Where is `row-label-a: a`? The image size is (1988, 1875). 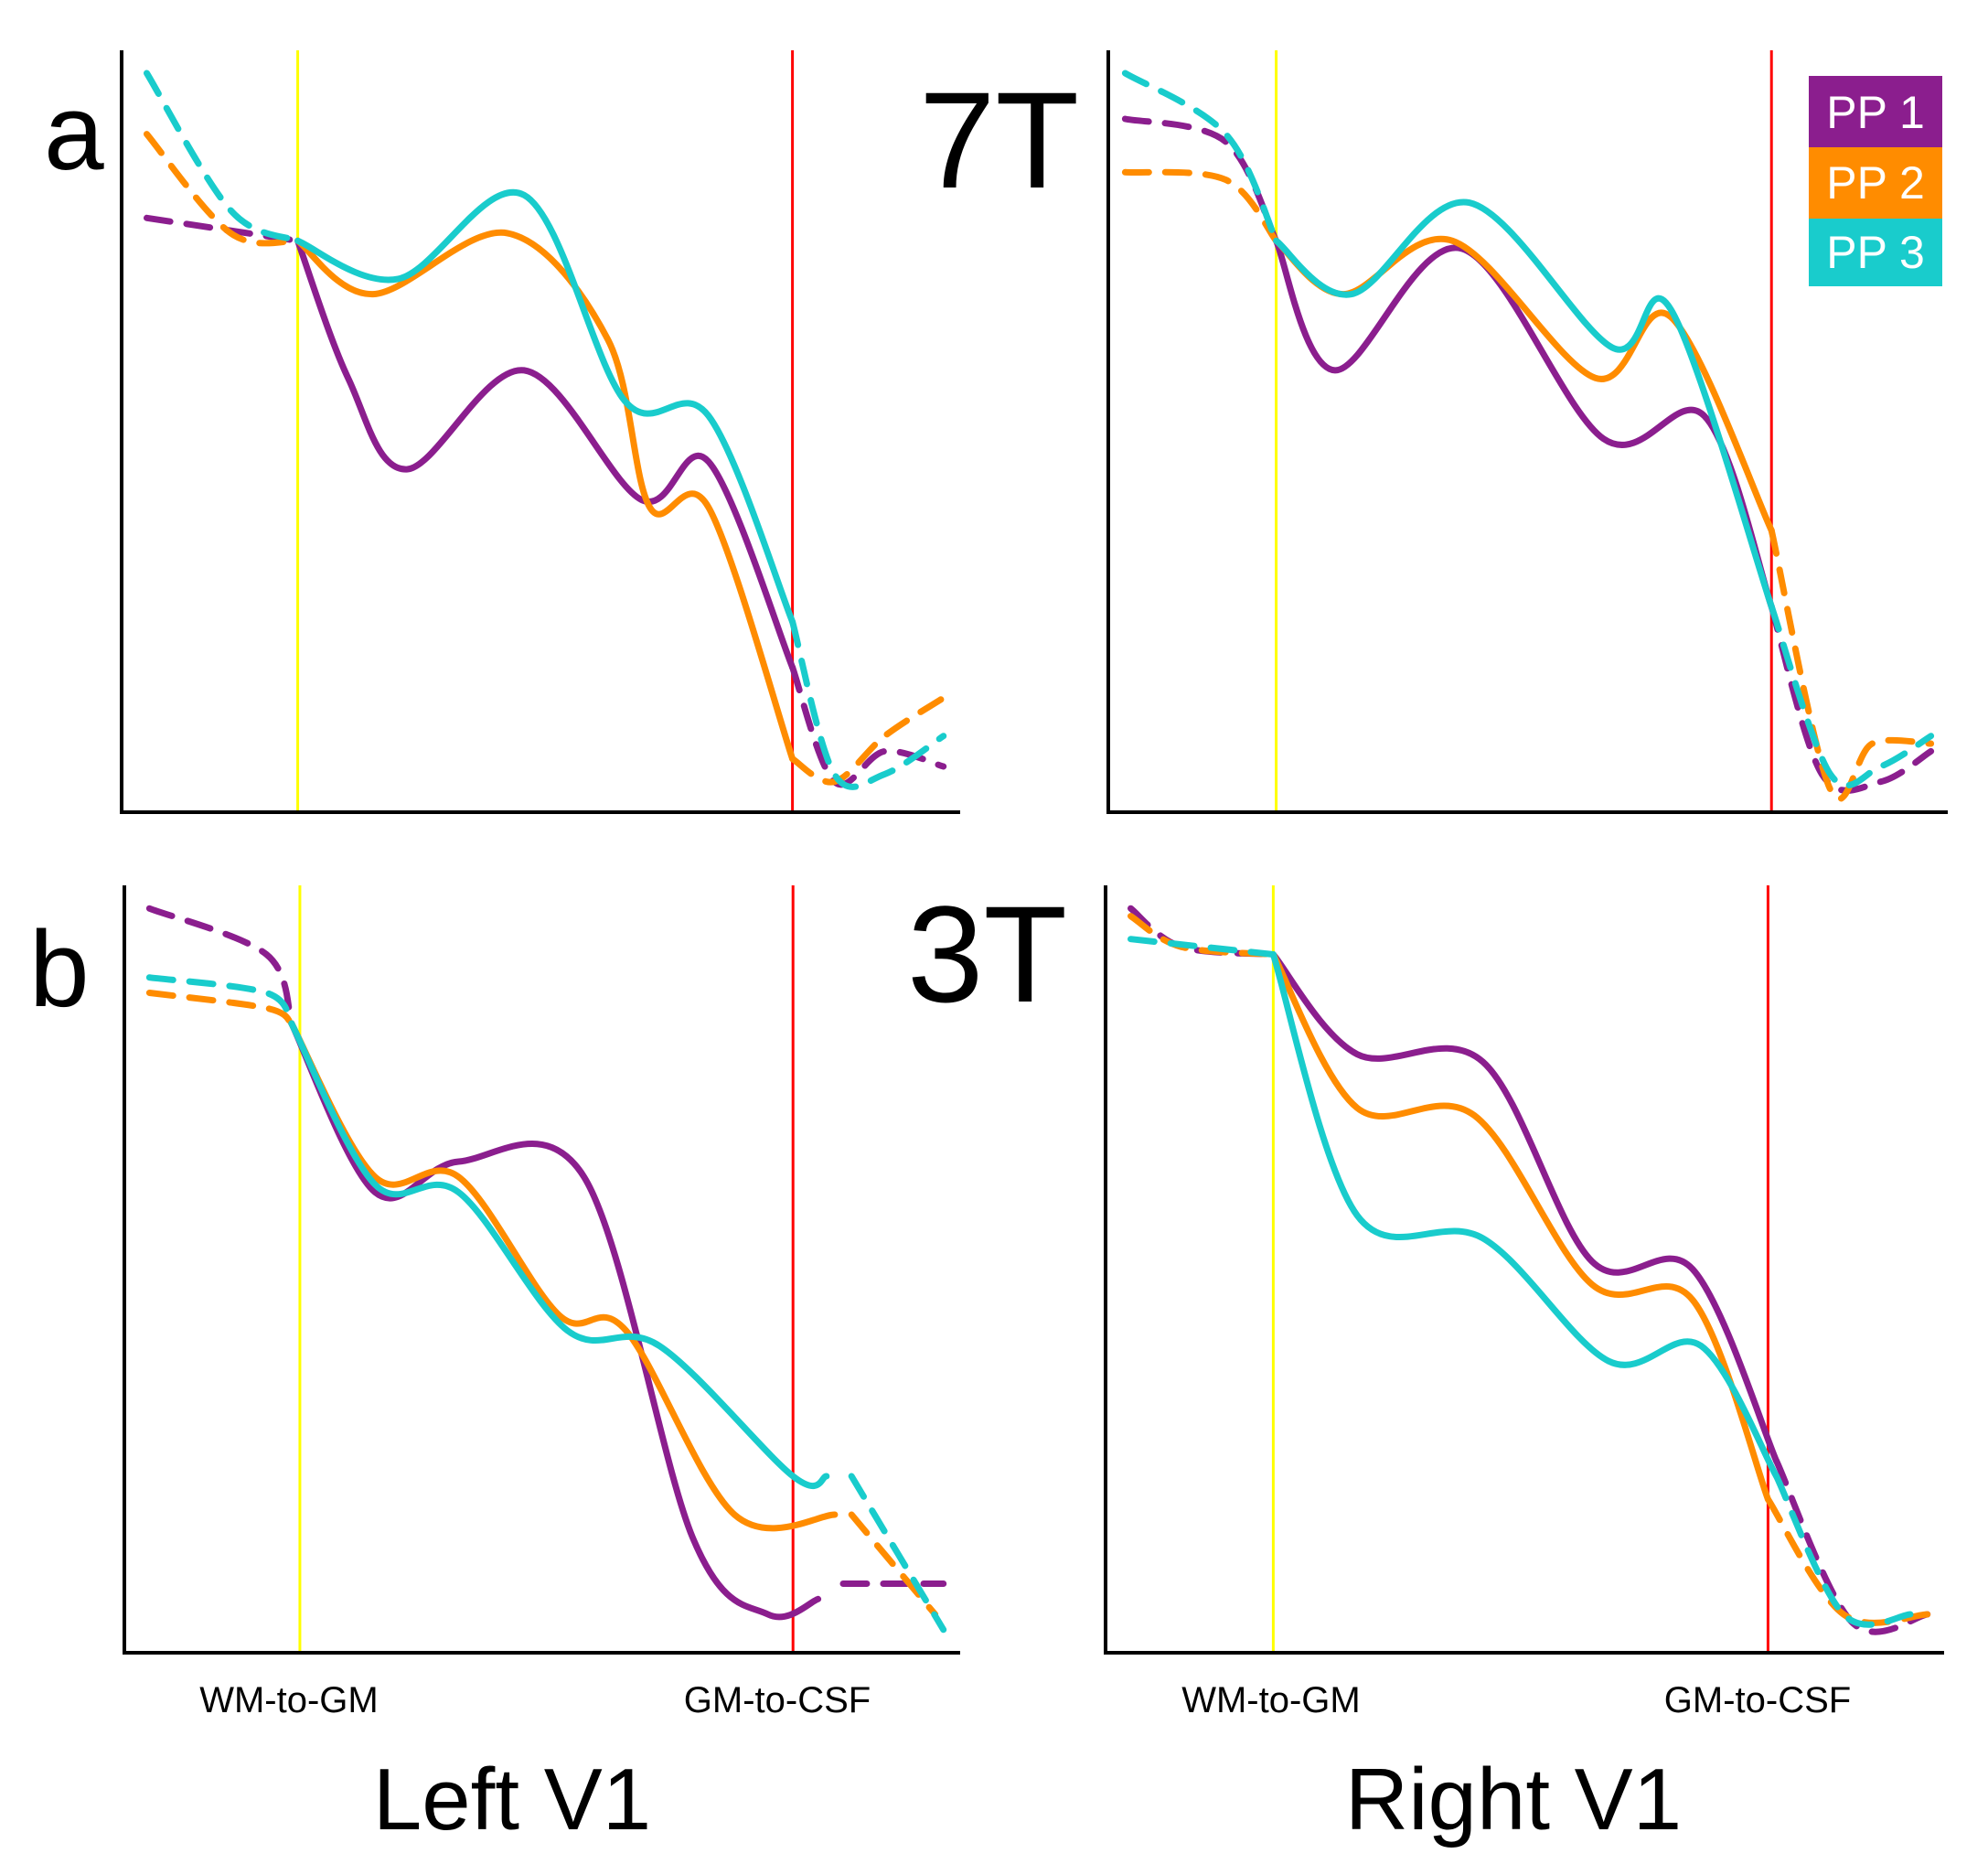
row-label-a: a is located at coordinates (74, 132).